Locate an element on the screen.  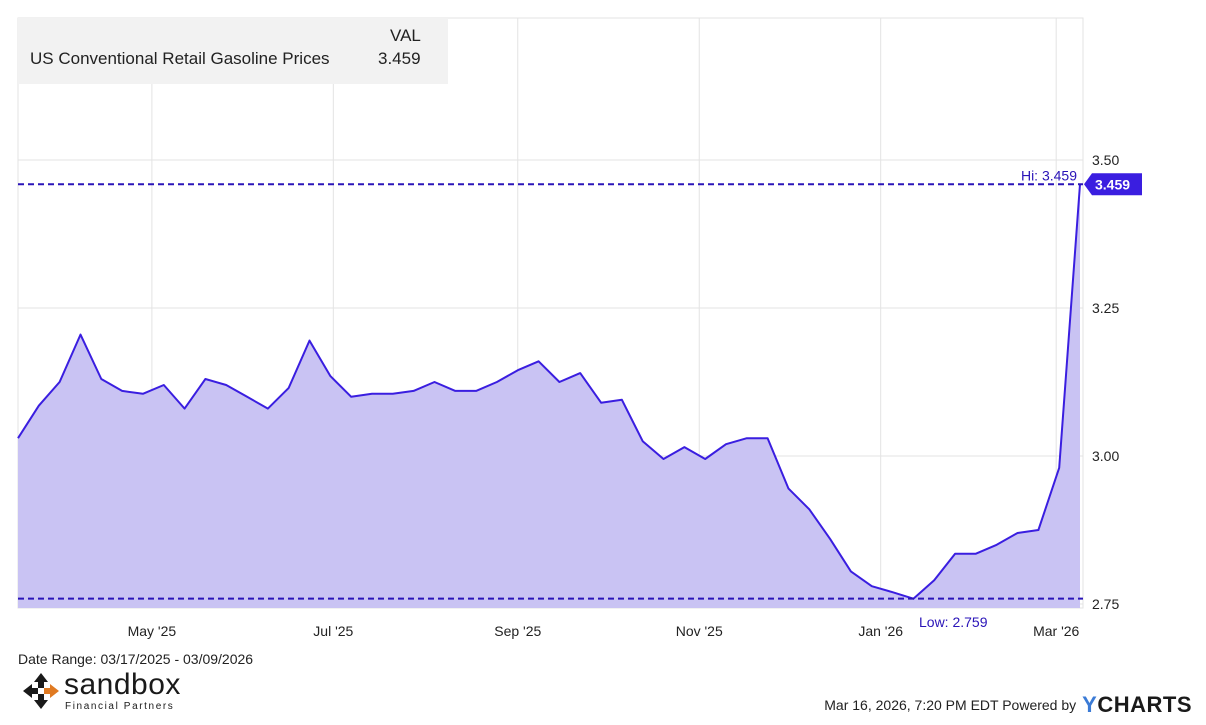
x-tick-label: May '25 is located at coordinates (152, 631).